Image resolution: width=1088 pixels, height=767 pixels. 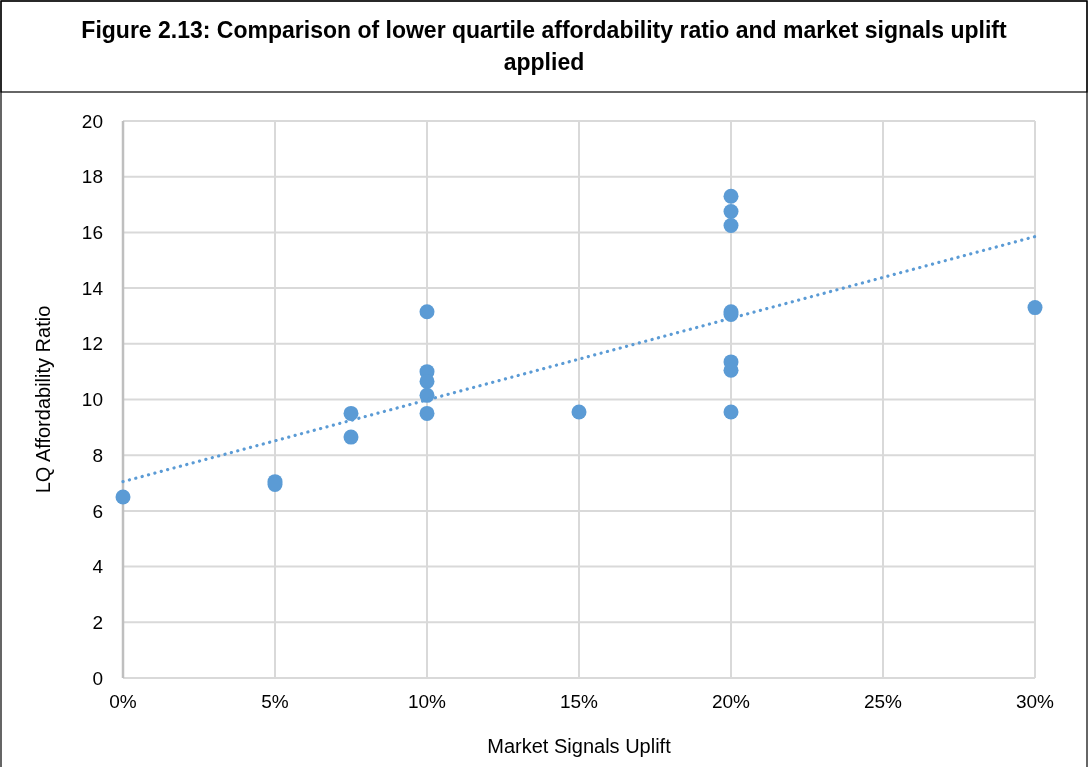 What do you see at coordinates (97, 511) in the screenshot?
I see `y-tick-label: 6` at bounding box center [97, 511].